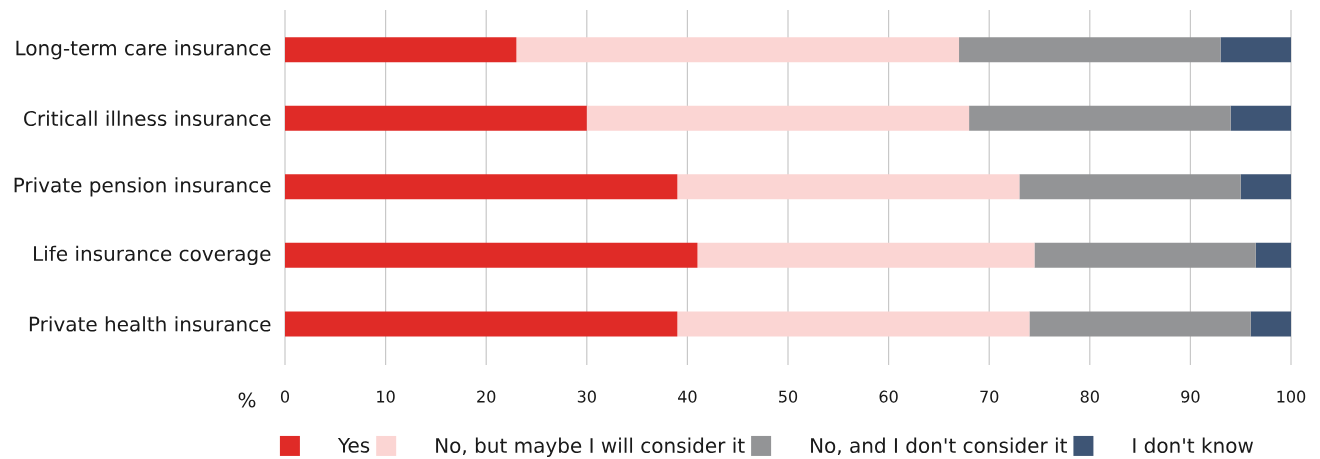 This screenshot has width=1320, height=459. What do you see at coordinates (1291, 396) in the screenshot?
I see `x-tick-label: 100` at bounding box center [1291, 396].